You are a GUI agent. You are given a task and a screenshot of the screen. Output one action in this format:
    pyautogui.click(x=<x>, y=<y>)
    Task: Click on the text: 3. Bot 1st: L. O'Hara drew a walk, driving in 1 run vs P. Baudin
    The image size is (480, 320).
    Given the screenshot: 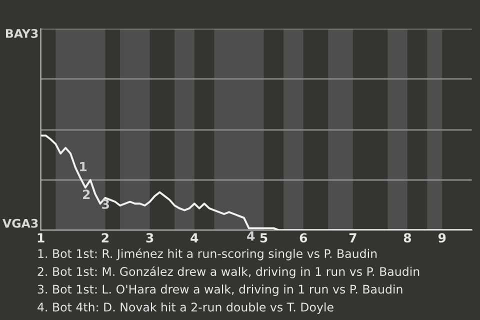 What is the action you would take?
    pyautogui.click(x=220, y=290)
    